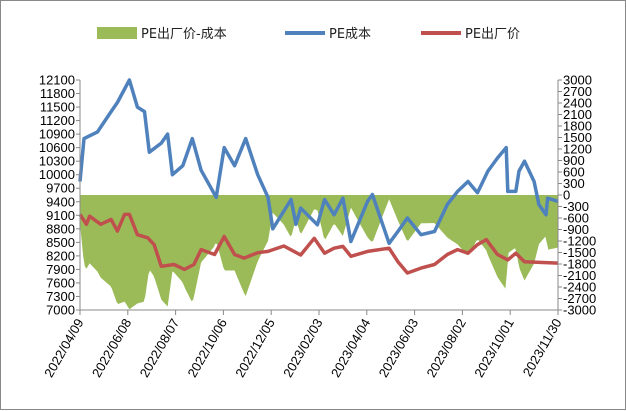 This screenshot has width=626, height=411. Describe the element at coordinates (318, 243) in the screenshot. I see `series-price-line` at that location.